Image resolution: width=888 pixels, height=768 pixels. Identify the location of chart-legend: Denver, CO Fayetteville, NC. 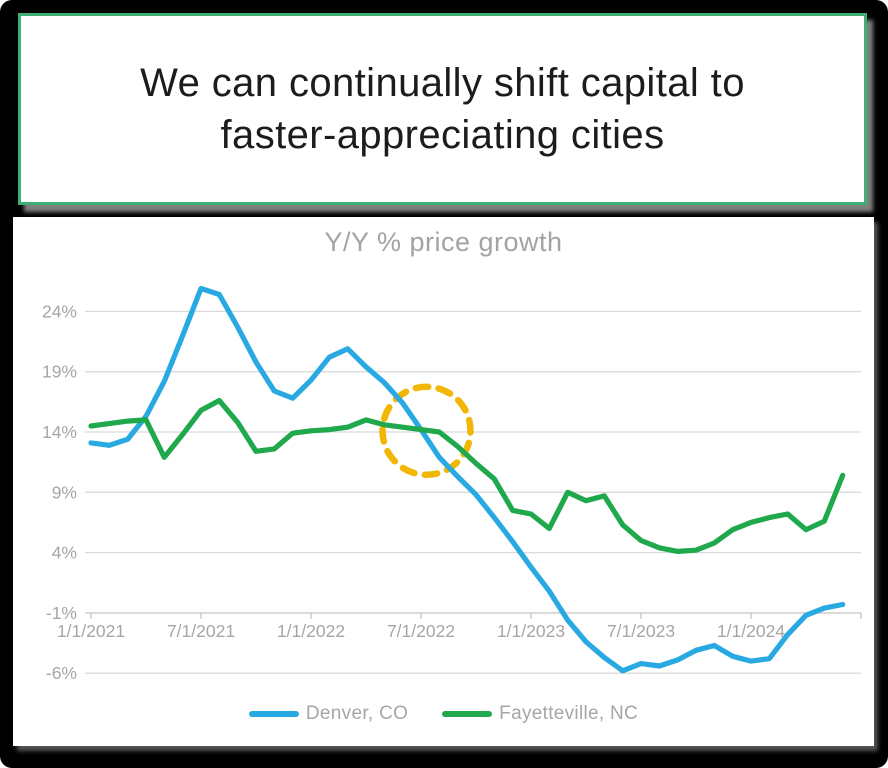
(443, 714).